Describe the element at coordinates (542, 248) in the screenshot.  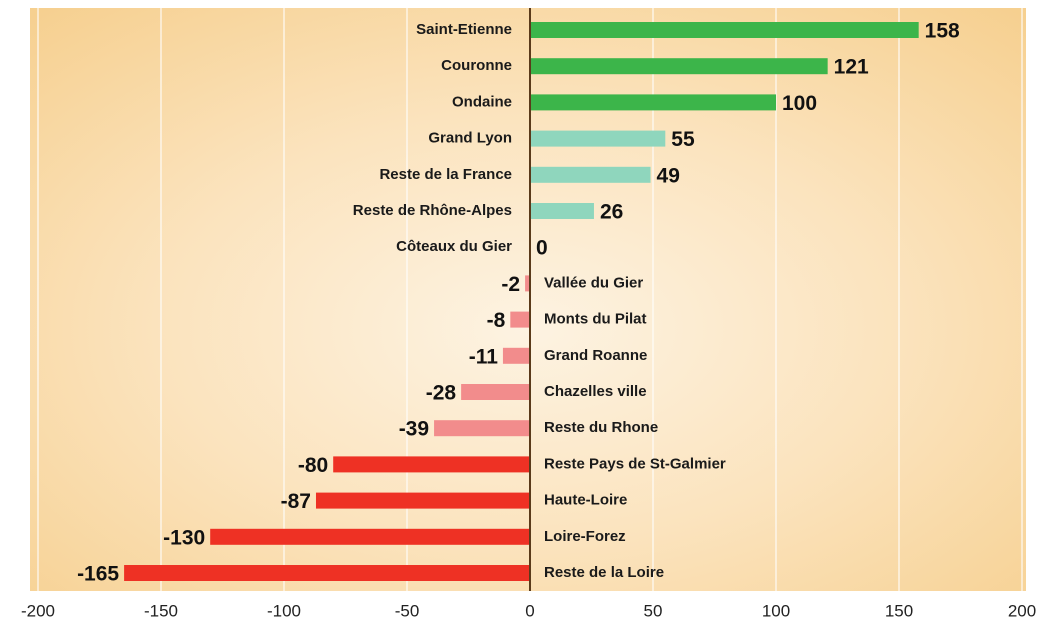
I see `value-label: 0` at that location.